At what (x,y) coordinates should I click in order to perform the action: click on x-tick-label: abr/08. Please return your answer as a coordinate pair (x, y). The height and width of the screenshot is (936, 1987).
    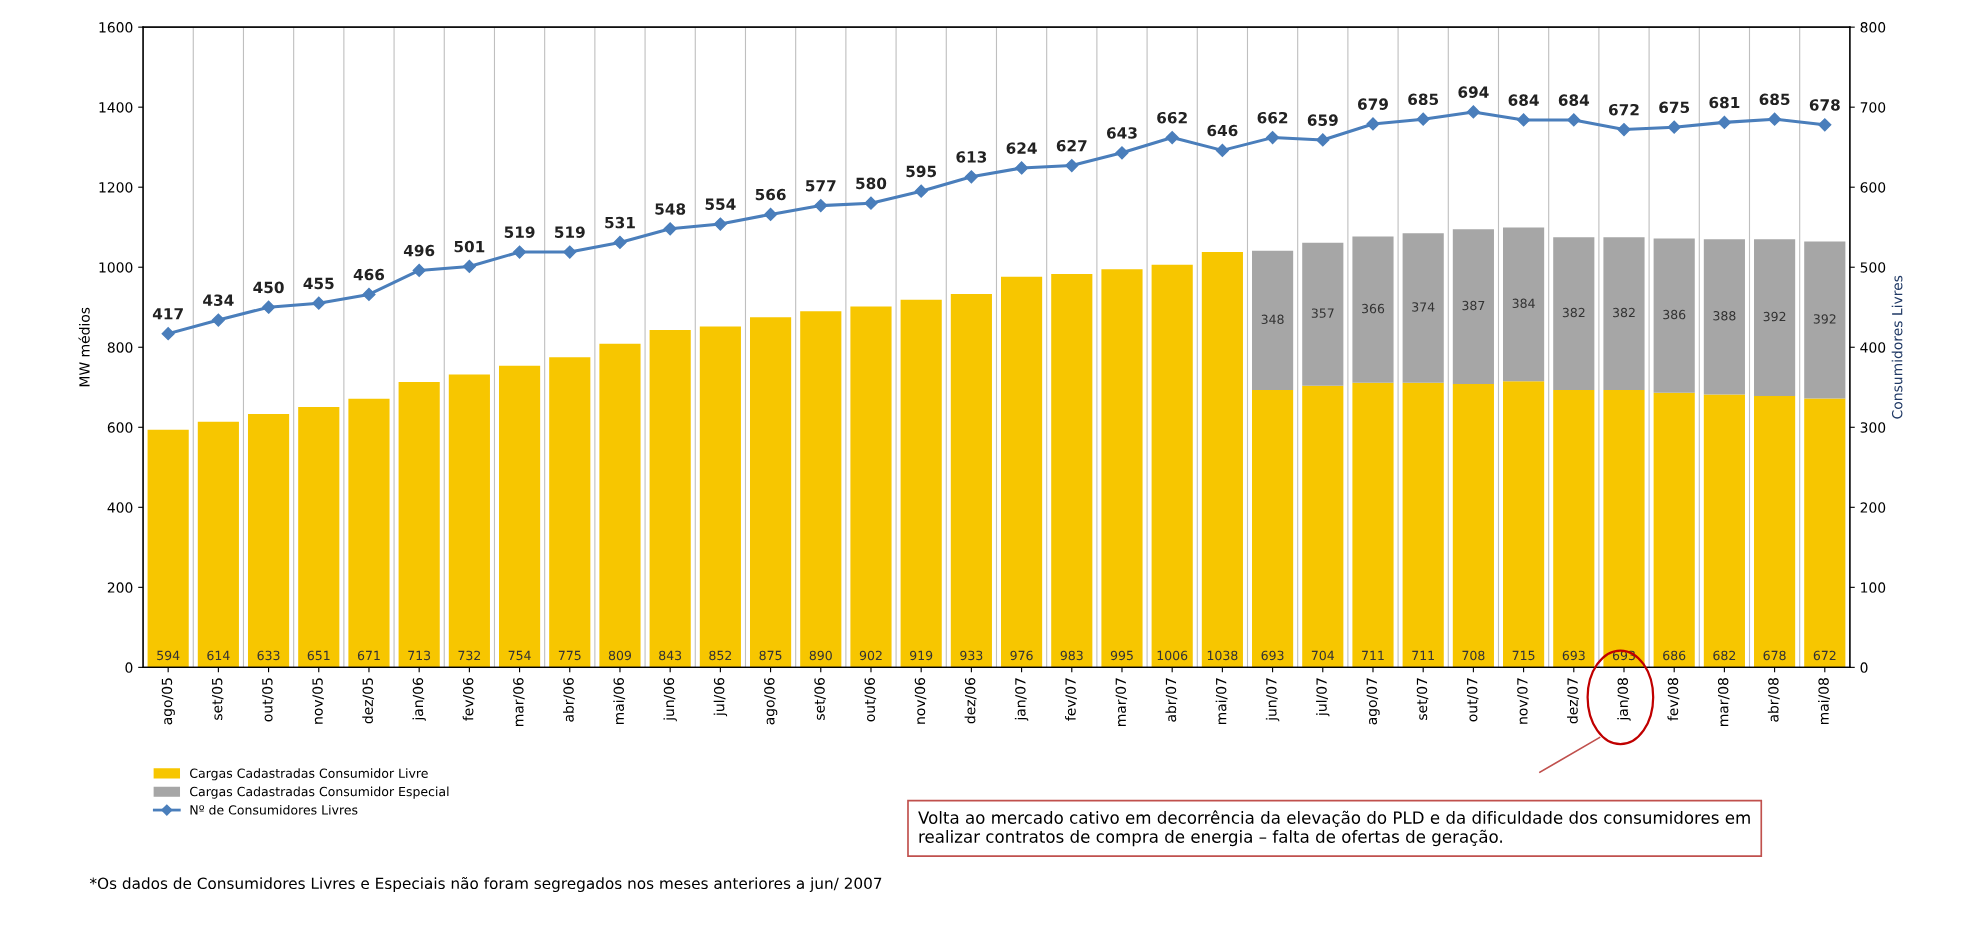
    Looking at the image, I should click on (1773, 700).